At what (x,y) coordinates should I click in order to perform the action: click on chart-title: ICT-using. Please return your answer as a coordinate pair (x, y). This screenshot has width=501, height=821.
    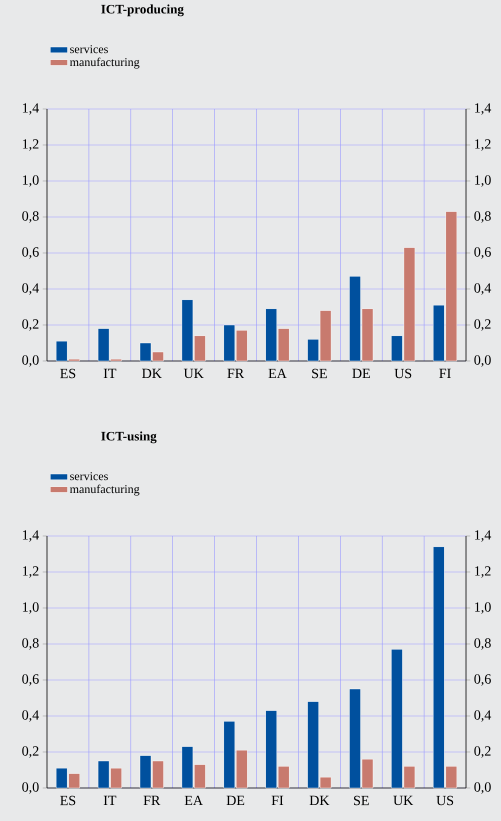
    Looking at the image, I should click on (129, 437).